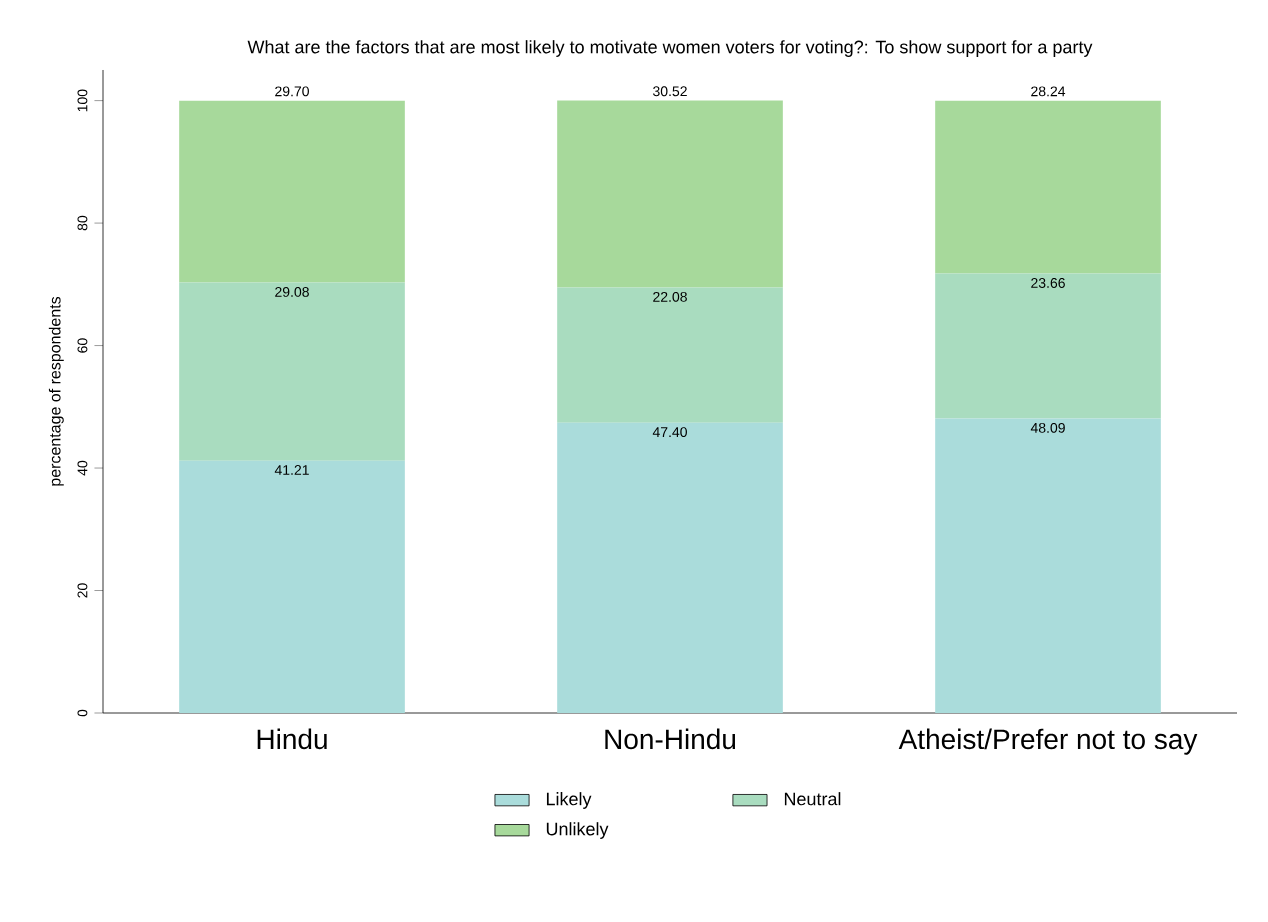 The height and width of the screenshot is (922, 1268). Describe the element at coordinates (669, 432) in the screenshot. I see `data-label: 47.40` at that location.